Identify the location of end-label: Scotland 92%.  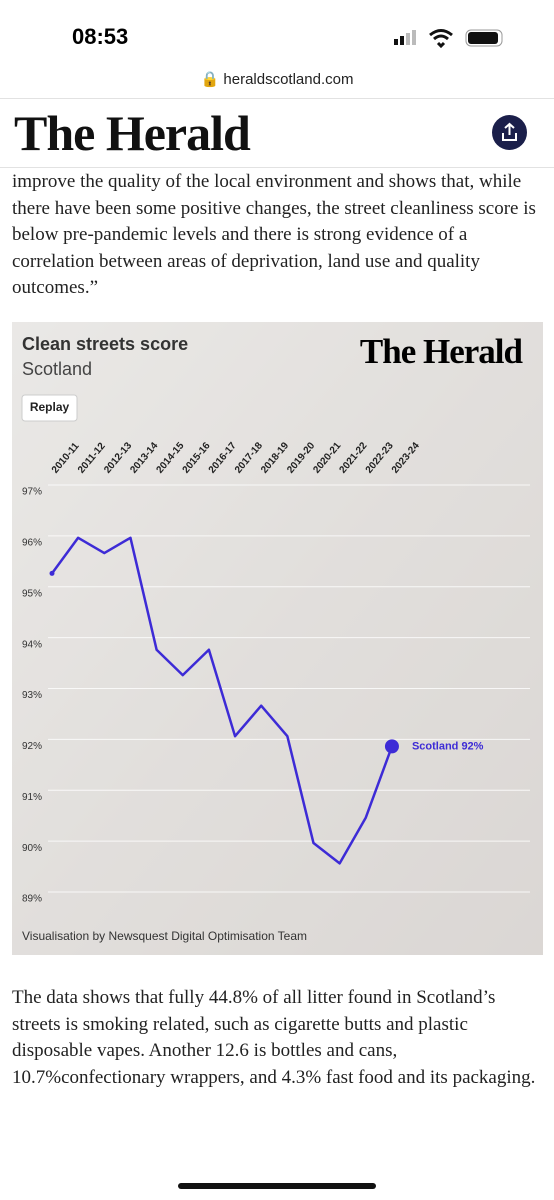
(448, 746).